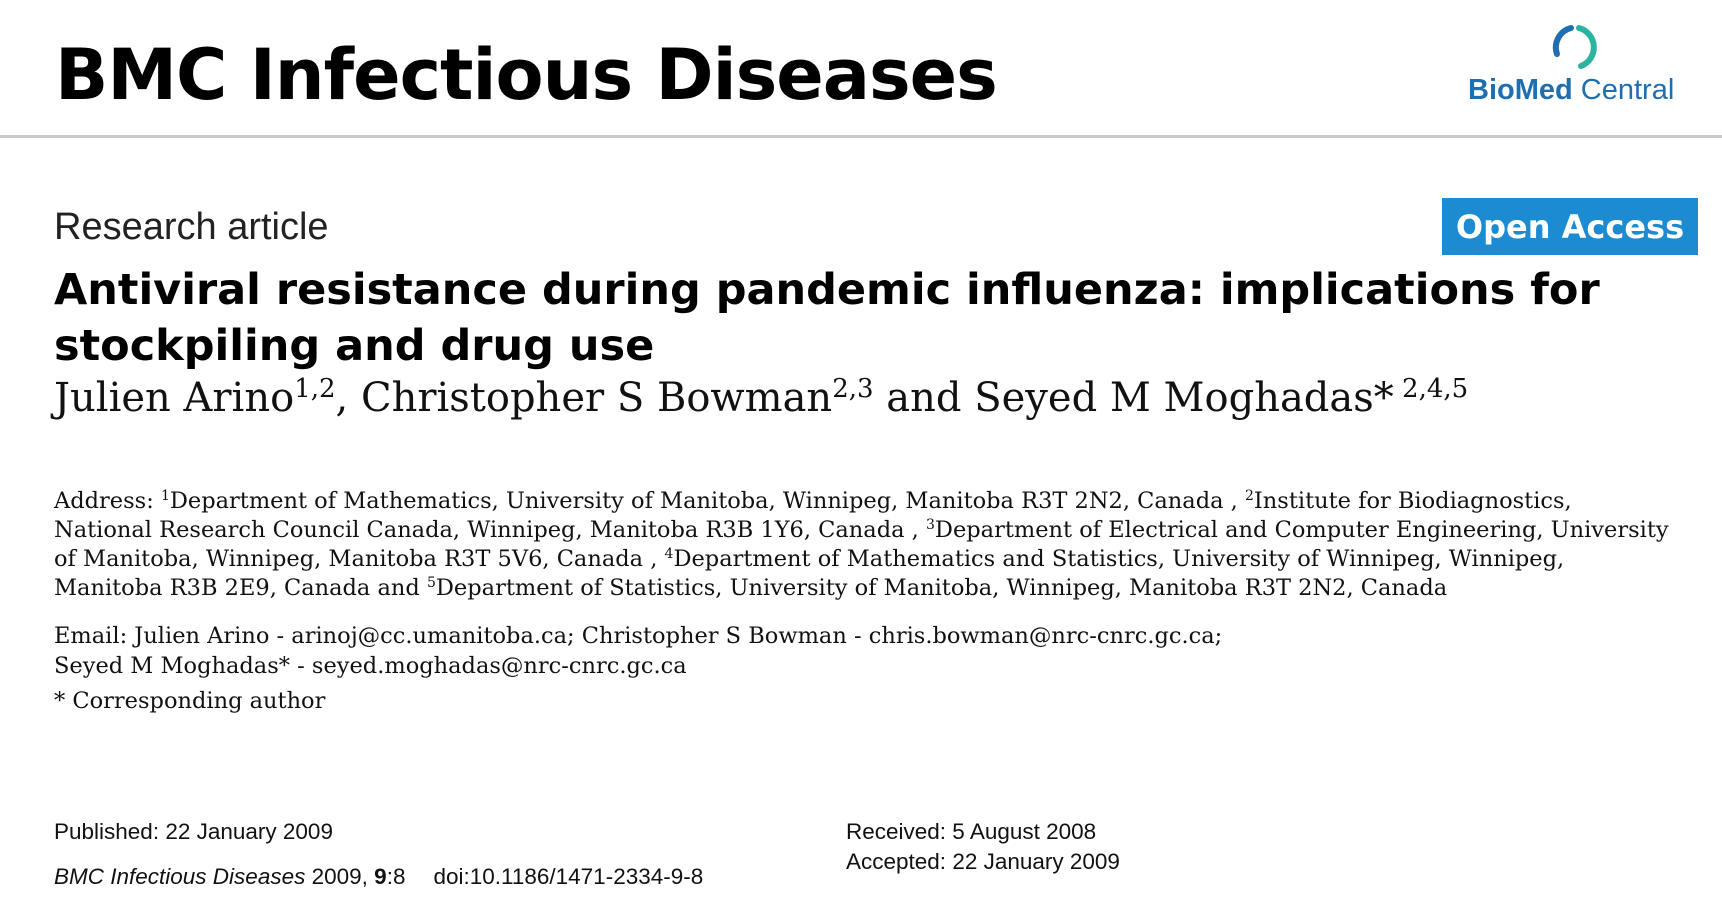 This screenshot has width=1722, height=905. Describe the element at coordinates (596, 398) in the screenshot. I see `author-name: Christopher S Bowman` at that location.